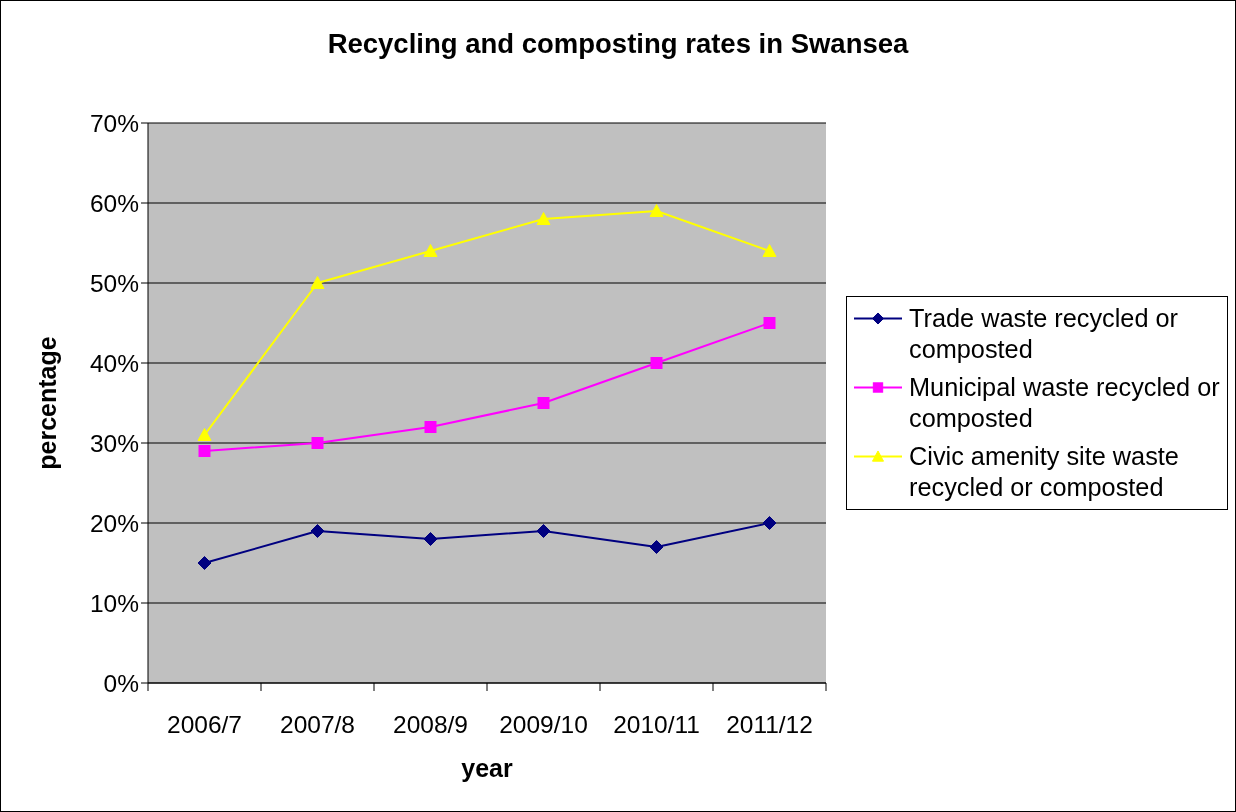 The width and height of the screenshot is (1236, 812). I want to click on y-tick-label: 40%, so click(114, 363).